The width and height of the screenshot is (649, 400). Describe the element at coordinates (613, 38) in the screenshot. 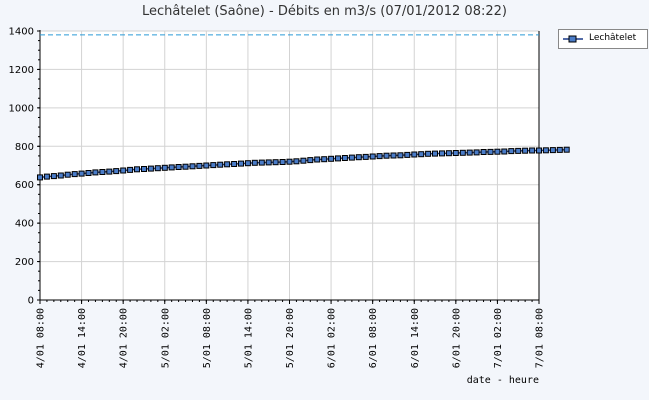

I see `legend-label: Lechâtelet` at that location.